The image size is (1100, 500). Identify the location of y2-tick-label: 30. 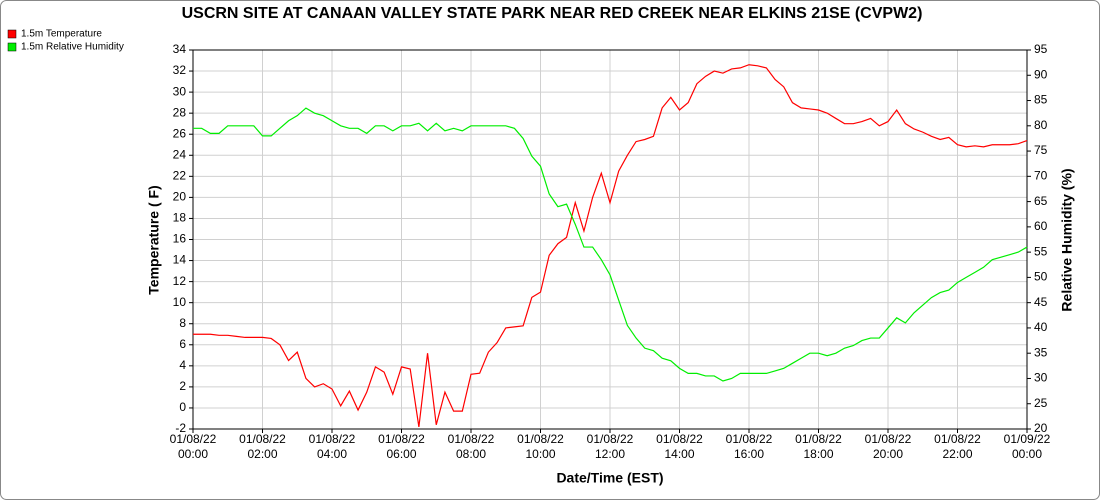
(1041, 378).